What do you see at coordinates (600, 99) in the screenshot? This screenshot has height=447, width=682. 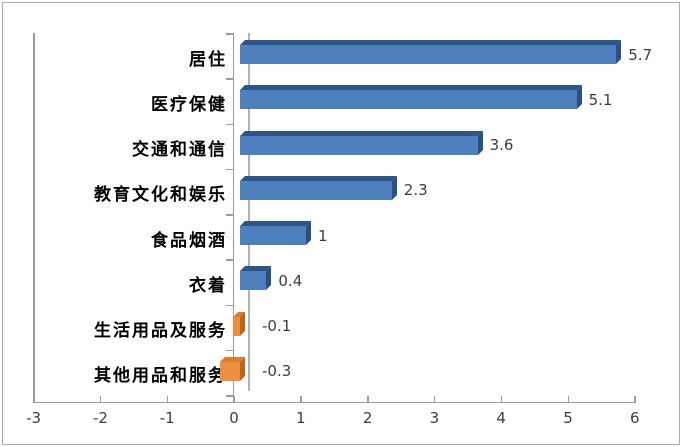 I see `data-label-1: 5.1` at bounding box center [600, 99].